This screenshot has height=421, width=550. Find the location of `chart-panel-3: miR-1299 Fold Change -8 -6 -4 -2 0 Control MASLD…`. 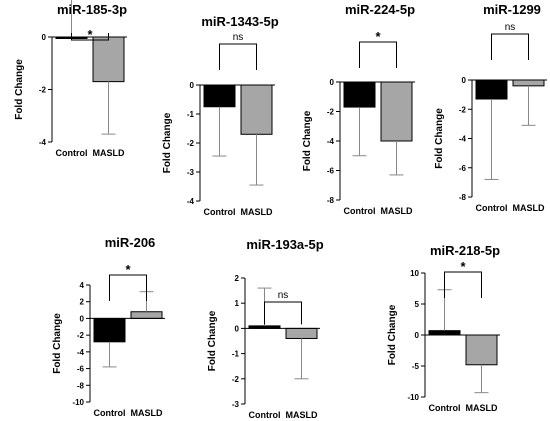

chart-panel-3: miR-1299 Fold Change -8 -6 -4 -2 0 Control MASLD… is located at coordinates (490, 107).